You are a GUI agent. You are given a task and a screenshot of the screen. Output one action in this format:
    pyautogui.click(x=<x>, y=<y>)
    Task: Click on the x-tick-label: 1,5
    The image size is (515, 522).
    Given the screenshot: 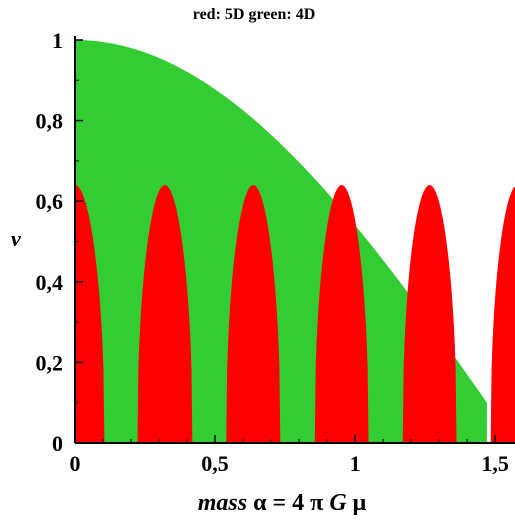 What is the action you would take?
    pyautogui.click(x=495, y=463)
    